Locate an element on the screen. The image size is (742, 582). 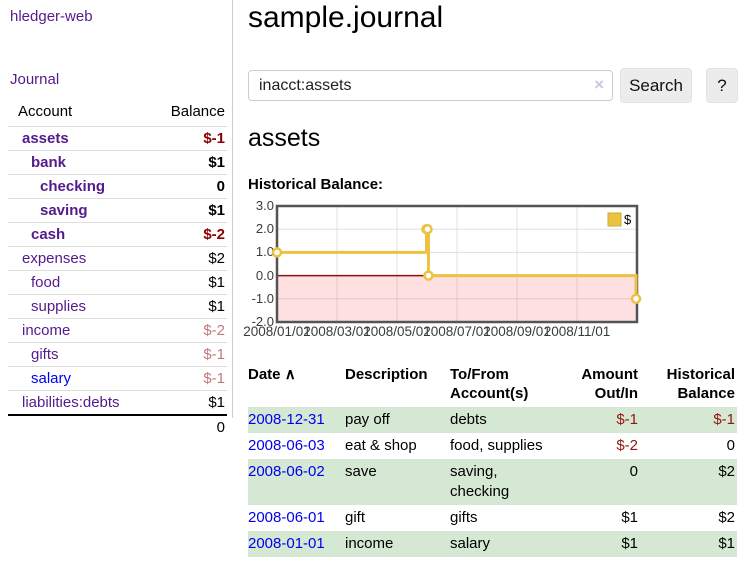
sidebar-divider is located at coordinates (232, 209).